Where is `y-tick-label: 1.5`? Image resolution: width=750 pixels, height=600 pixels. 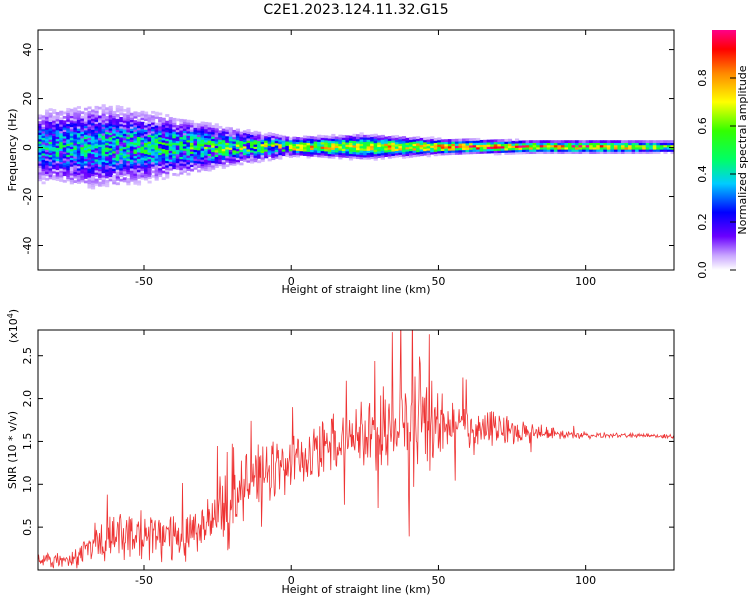
y-tick-label: 1.5 is located at coordinates (27, 442).